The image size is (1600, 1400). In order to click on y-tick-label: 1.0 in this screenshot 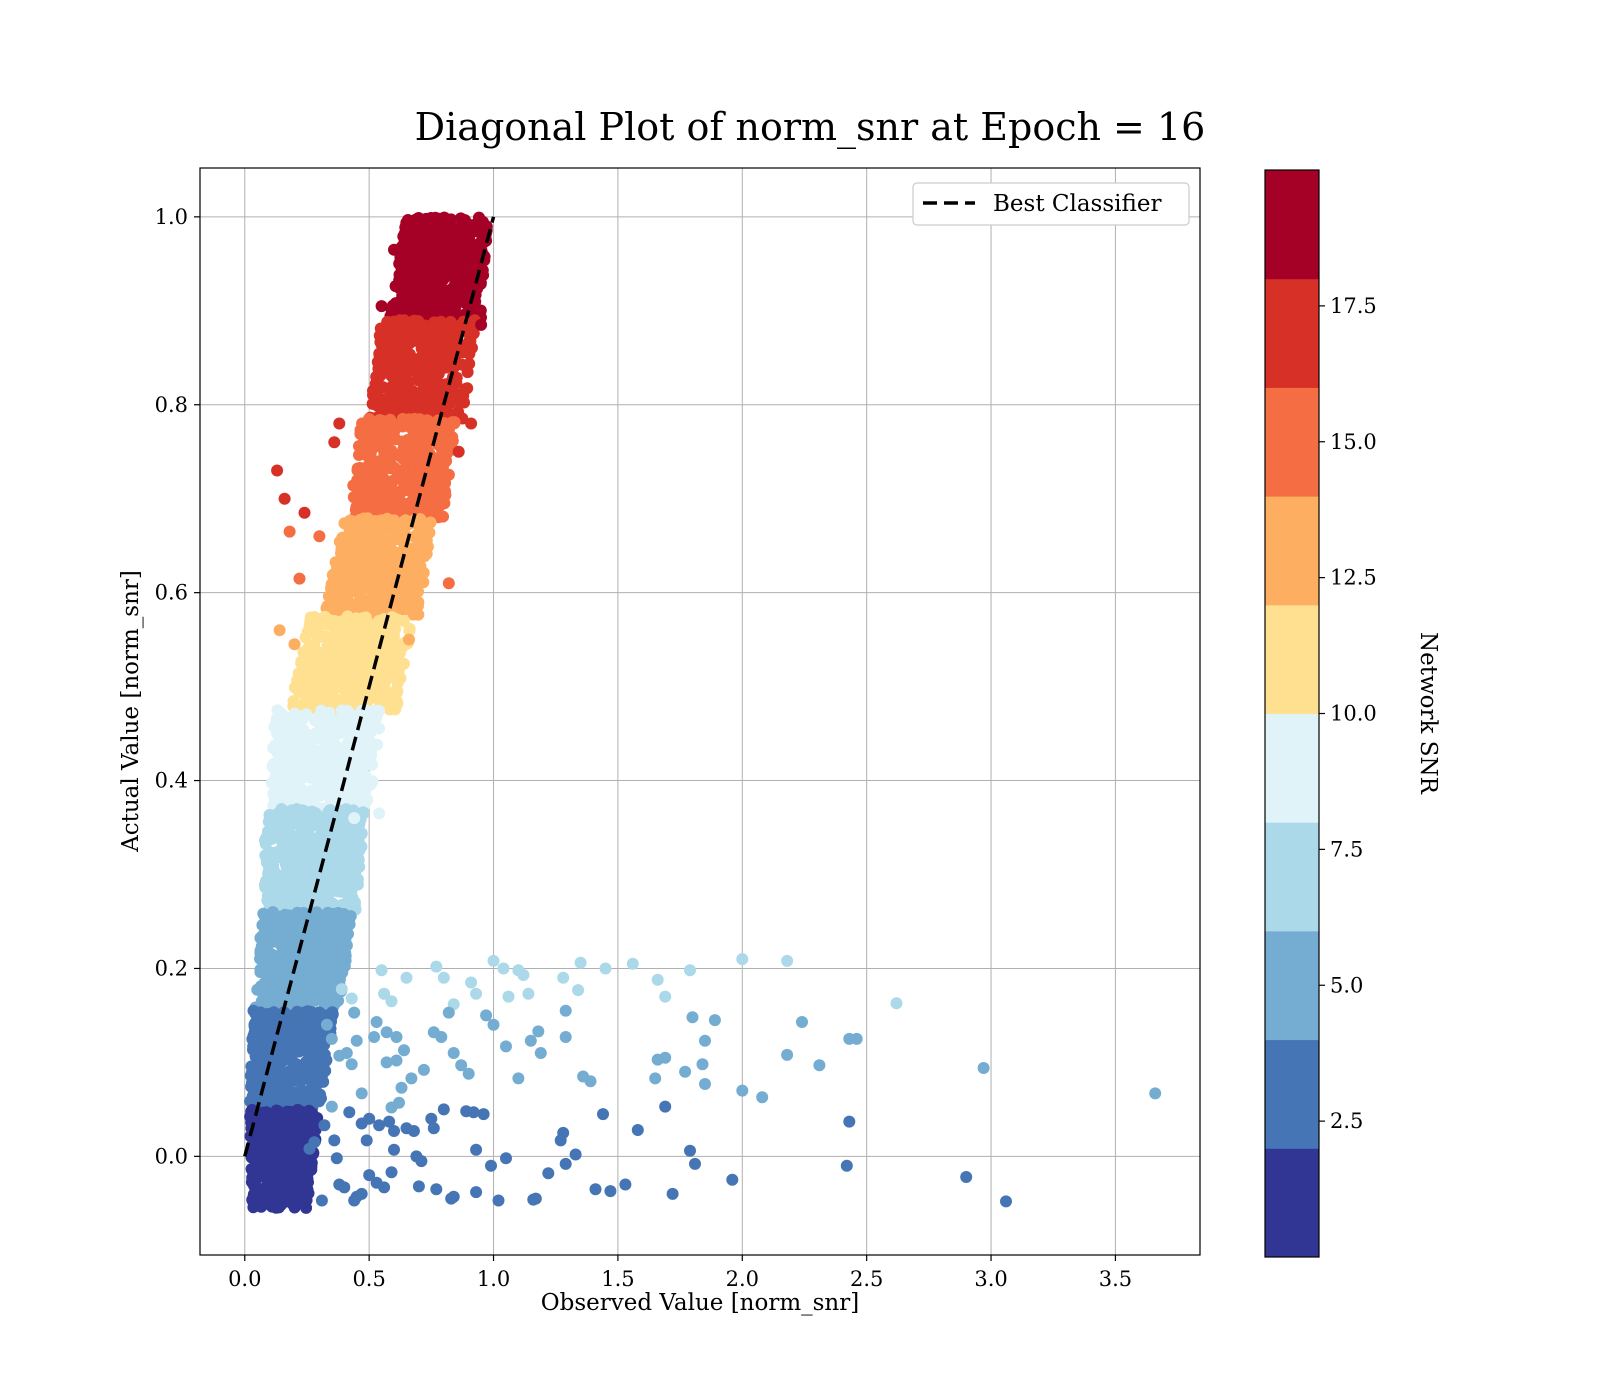, I will do `click(171, 217)`.